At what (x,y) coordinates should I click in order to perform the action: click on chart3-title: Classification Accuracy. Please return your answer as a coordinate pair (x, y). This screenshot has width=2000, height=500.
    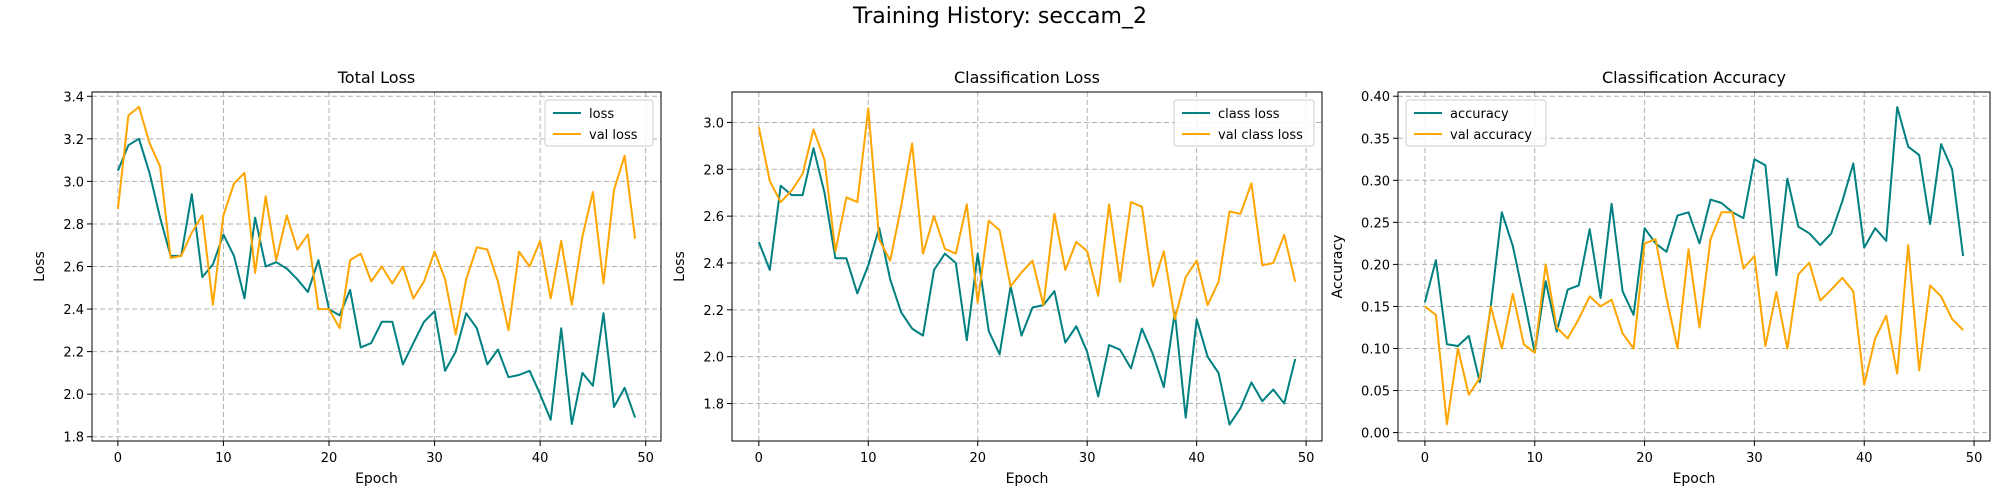
    Looking at the image, I should click on (1694, 77).